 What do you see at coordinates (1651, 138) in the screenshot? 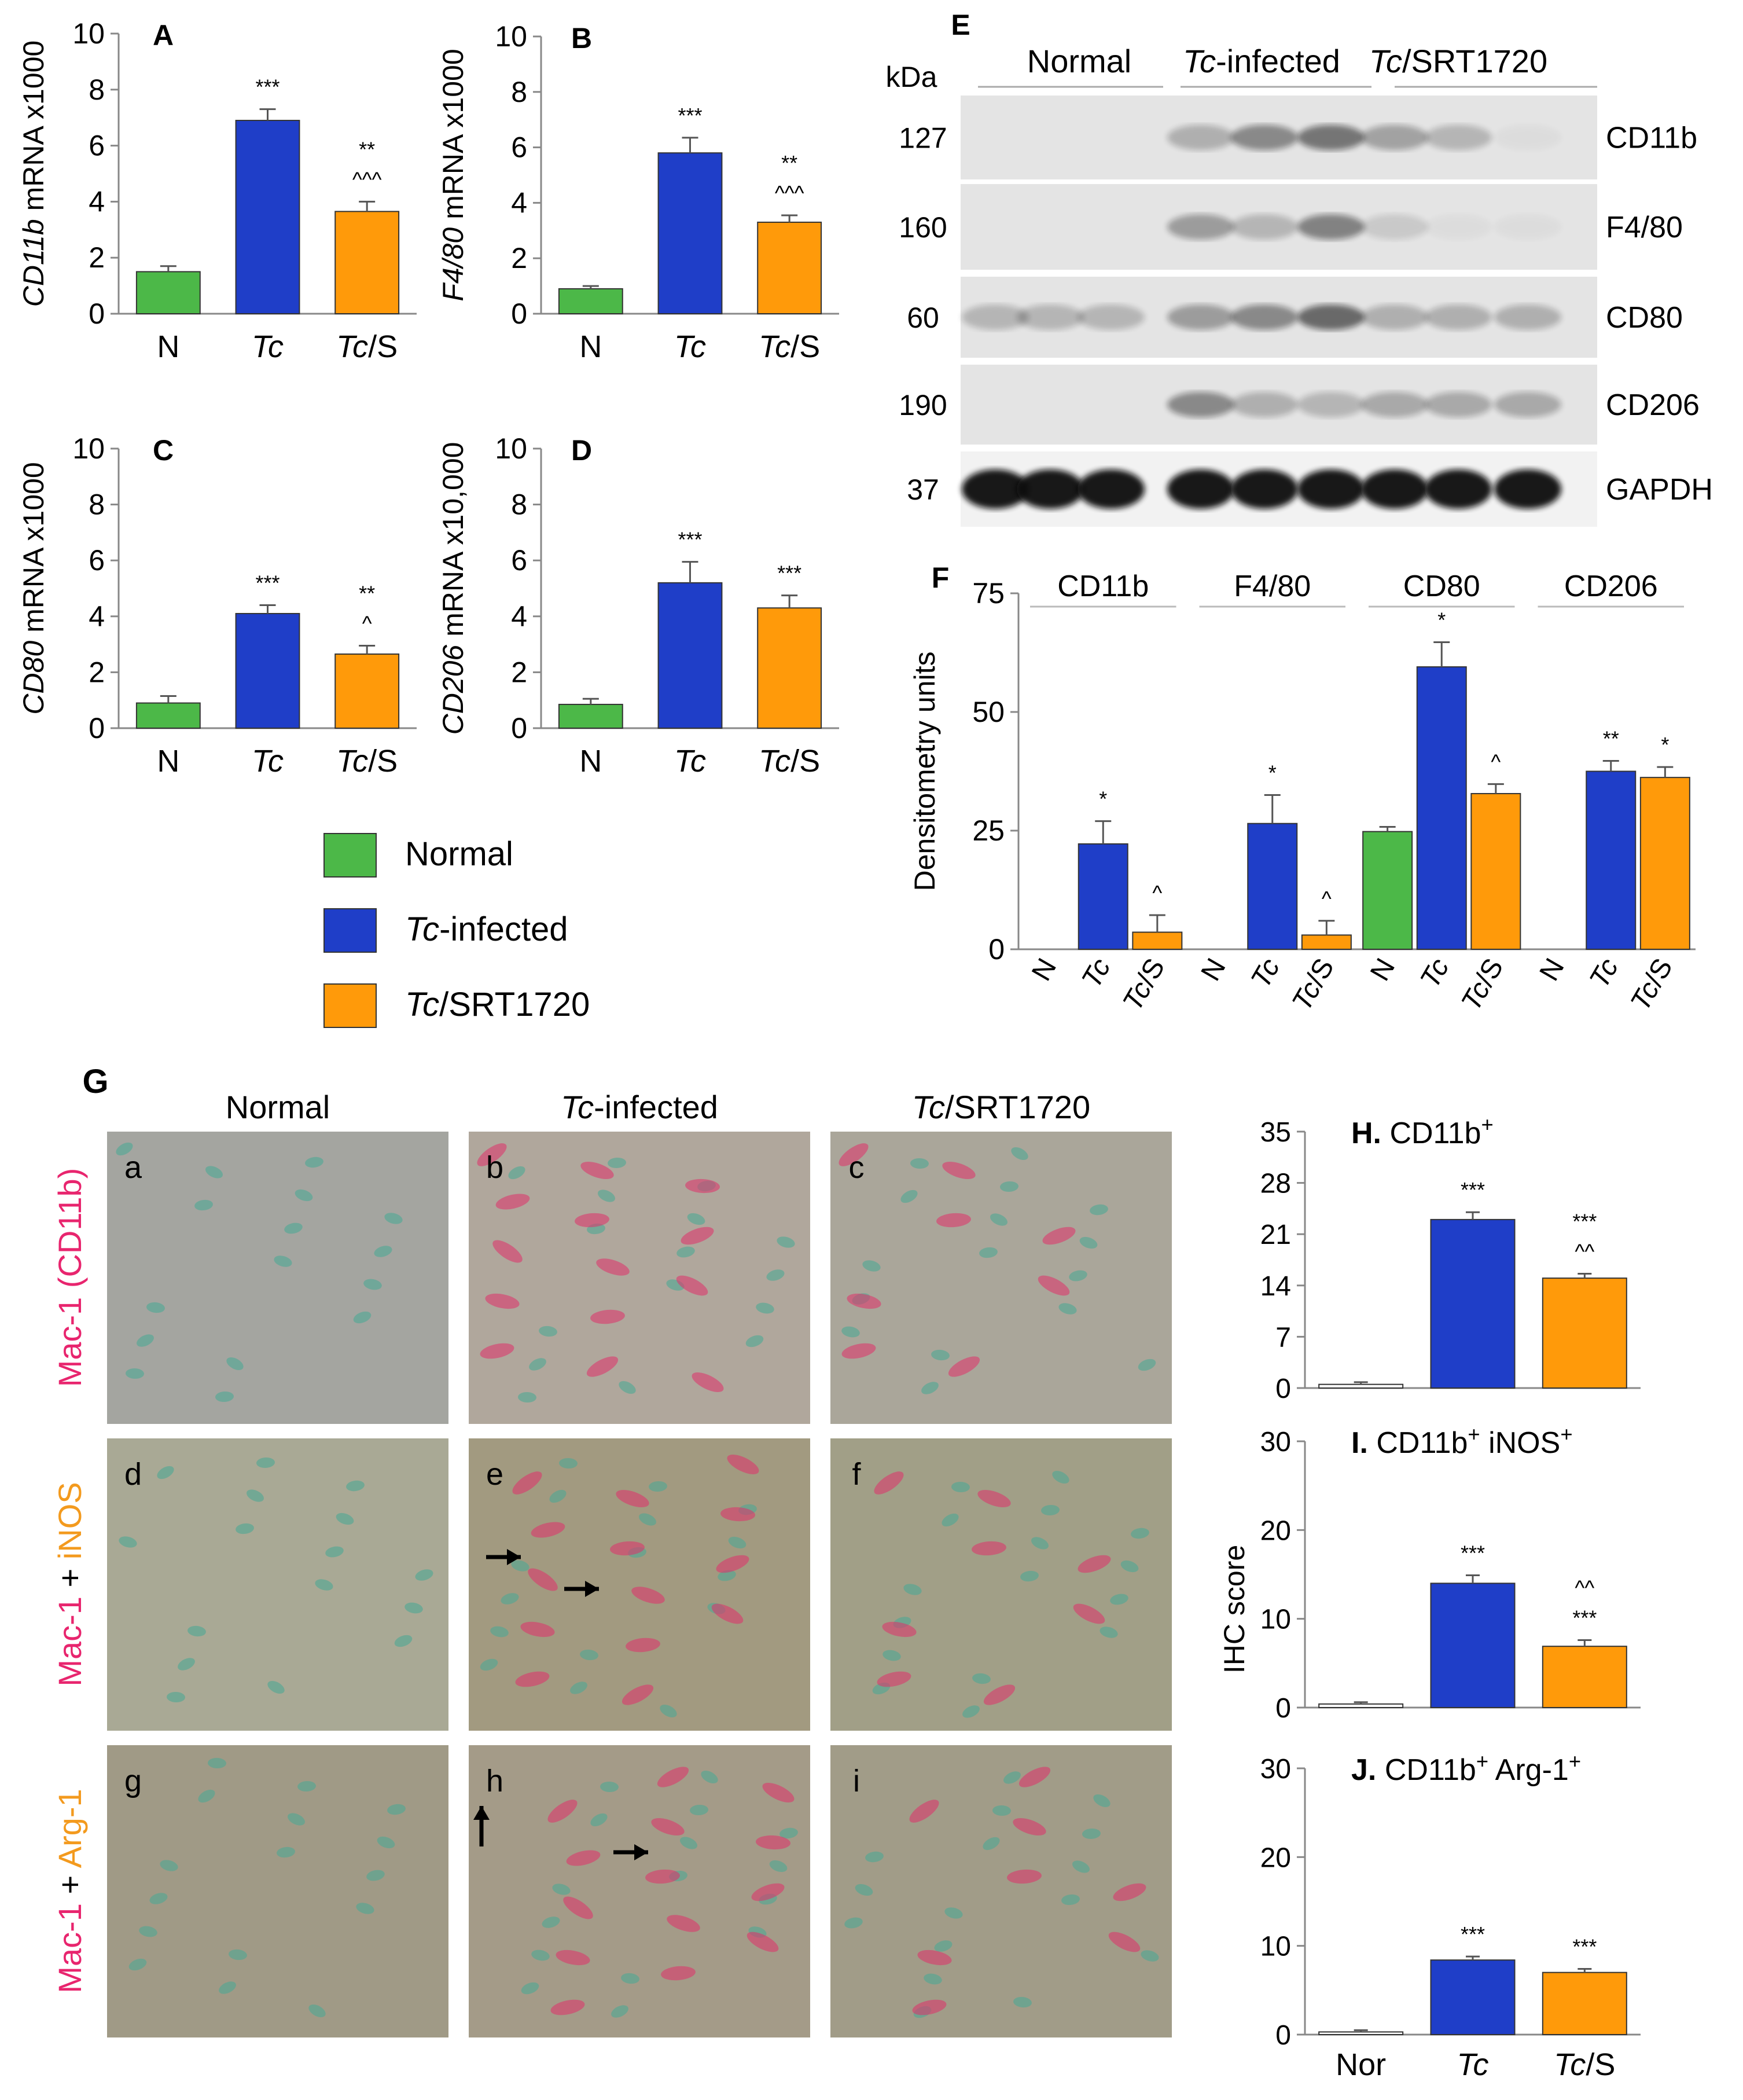
I see `blot-row-label: CD11b` at bounding box center [1651, 138].